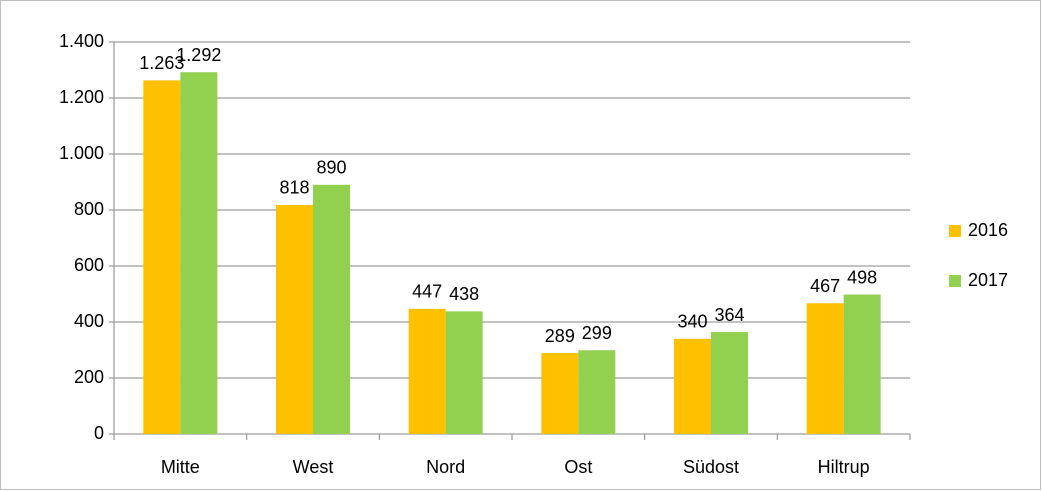  Describe the element at coordinates (988, 230) in the screenshot. I see `legend-label: 2016` at that location.